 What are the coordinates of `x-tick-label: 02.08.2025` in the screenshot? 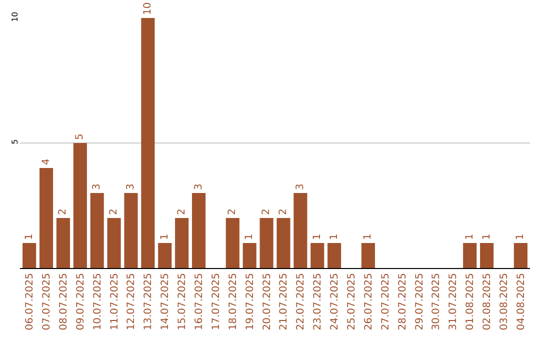 It's located at (488, 301).